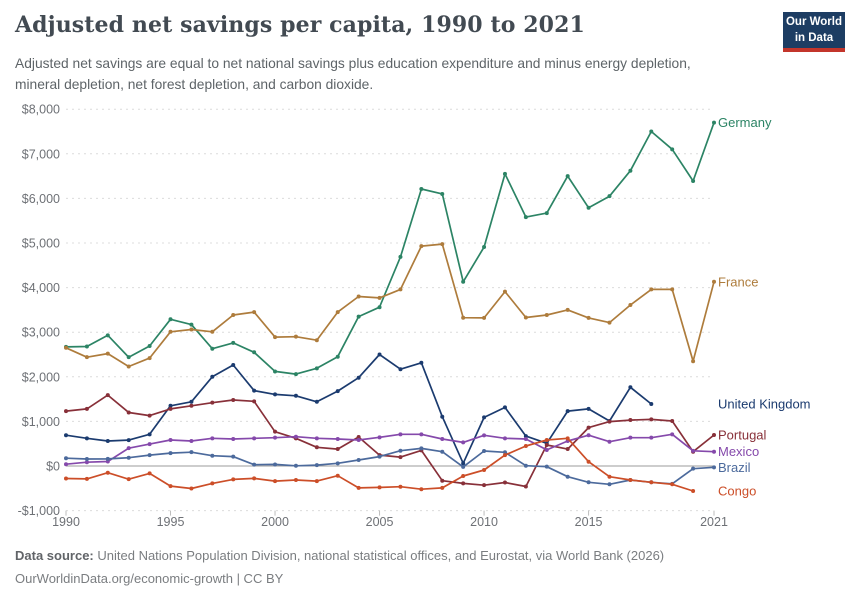 This screenshot has width=850, height=600. I want to click on series-end-label: Portugal, so click(742, 435).